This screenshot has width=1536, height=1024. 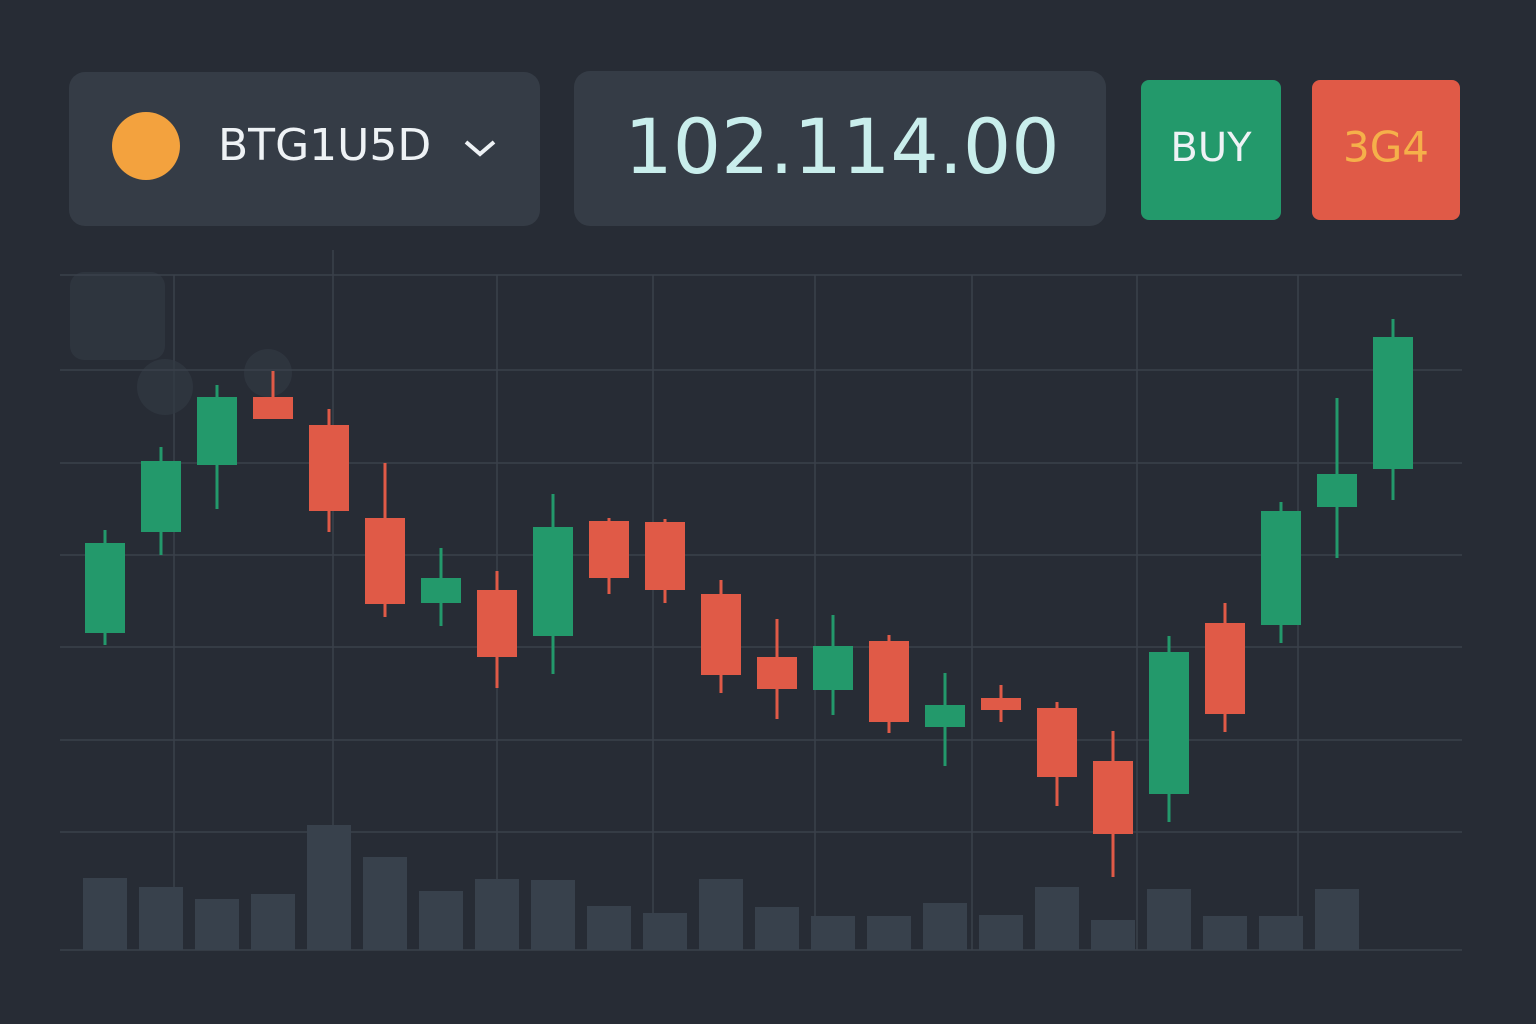 I want to click on dropdown-chevron, so click(x=480, y=148).